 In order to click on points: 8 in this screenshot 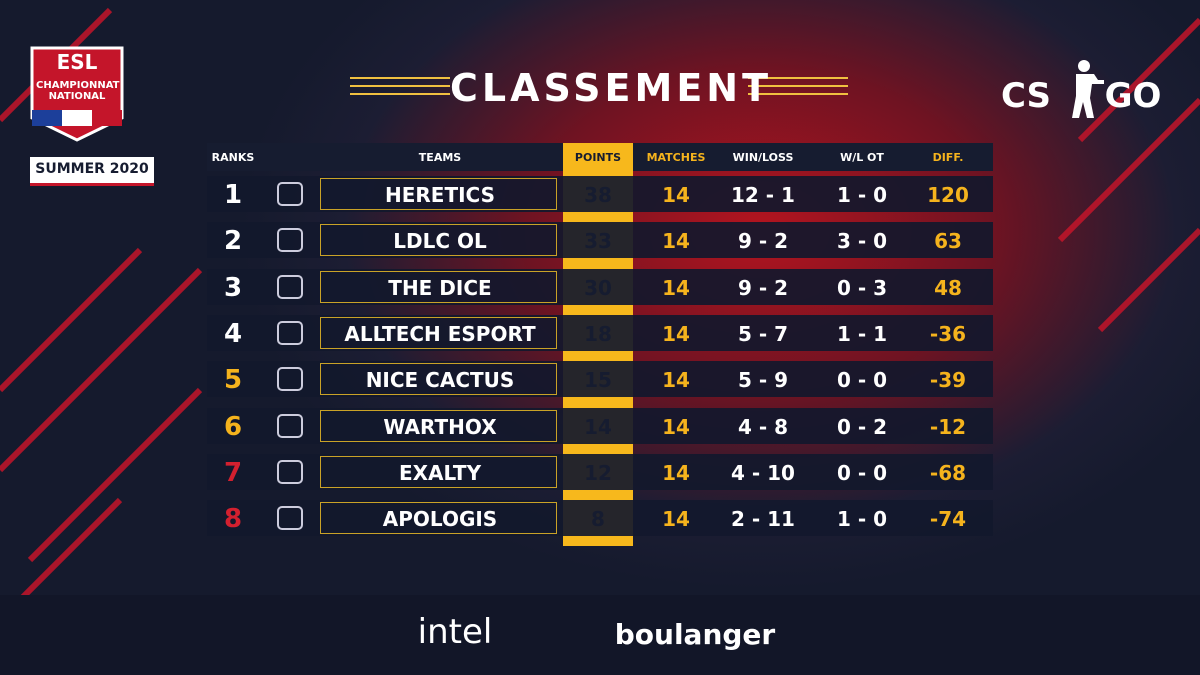, I will do `click(598, 519)`.